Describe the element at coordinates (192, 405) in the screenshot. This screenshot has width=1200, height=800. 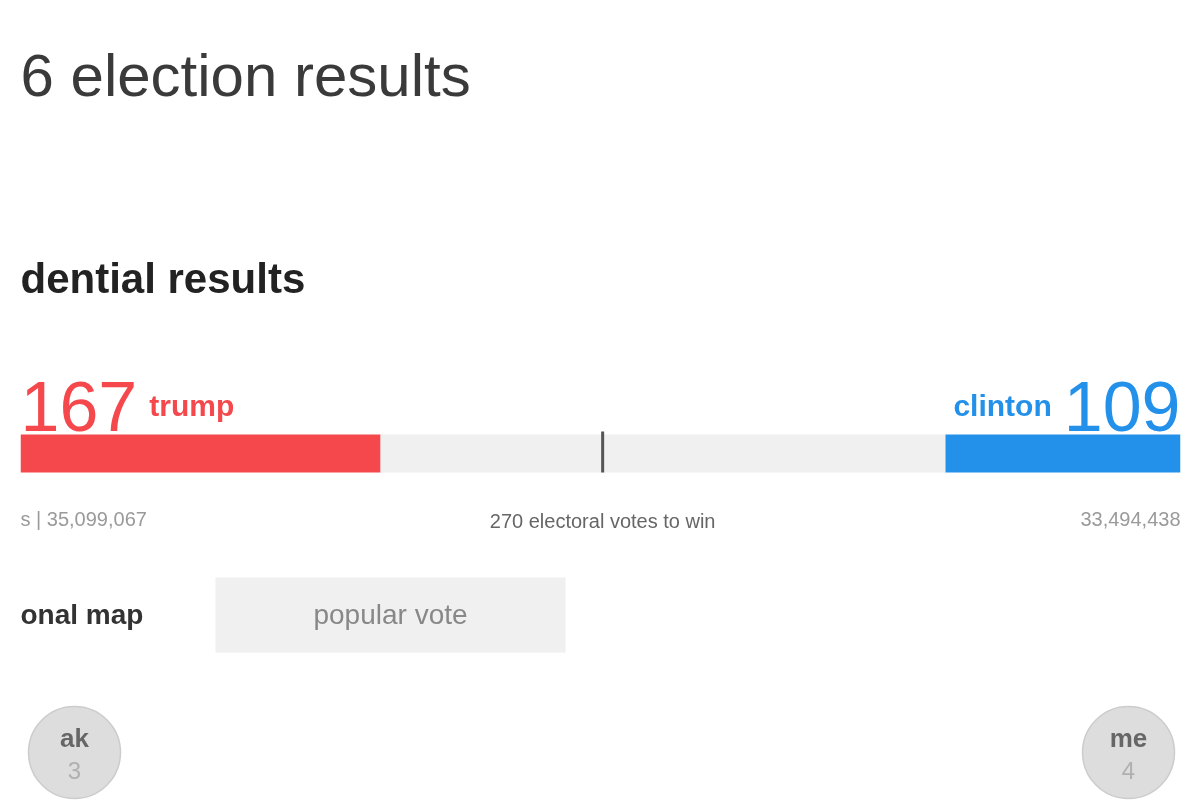
I see `series-label: trump` at that location.